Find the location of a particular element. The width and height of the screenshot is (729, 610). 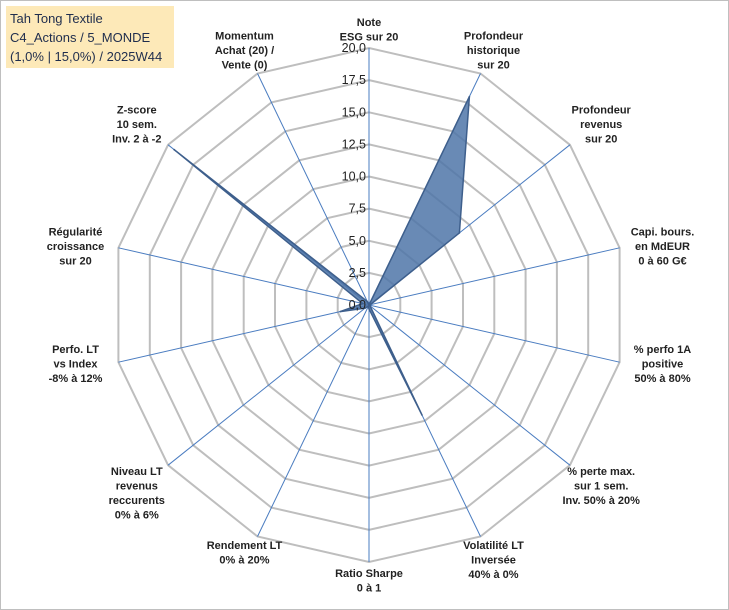

axis-label-line: Vente (0) is located at coordinates (245, 66).